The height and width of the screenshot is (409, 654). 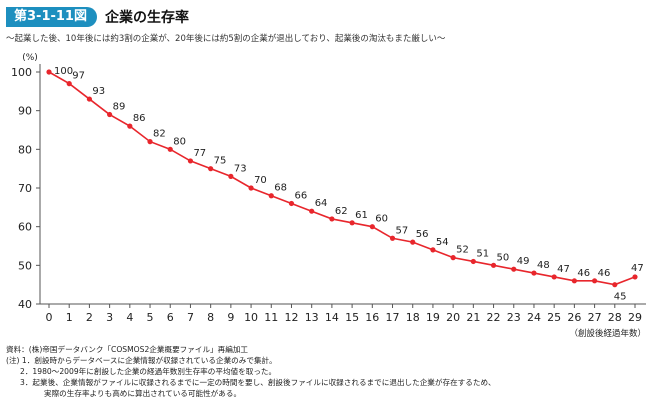 I want to click on y-unit-label: (%), so click(x=30, y=58).